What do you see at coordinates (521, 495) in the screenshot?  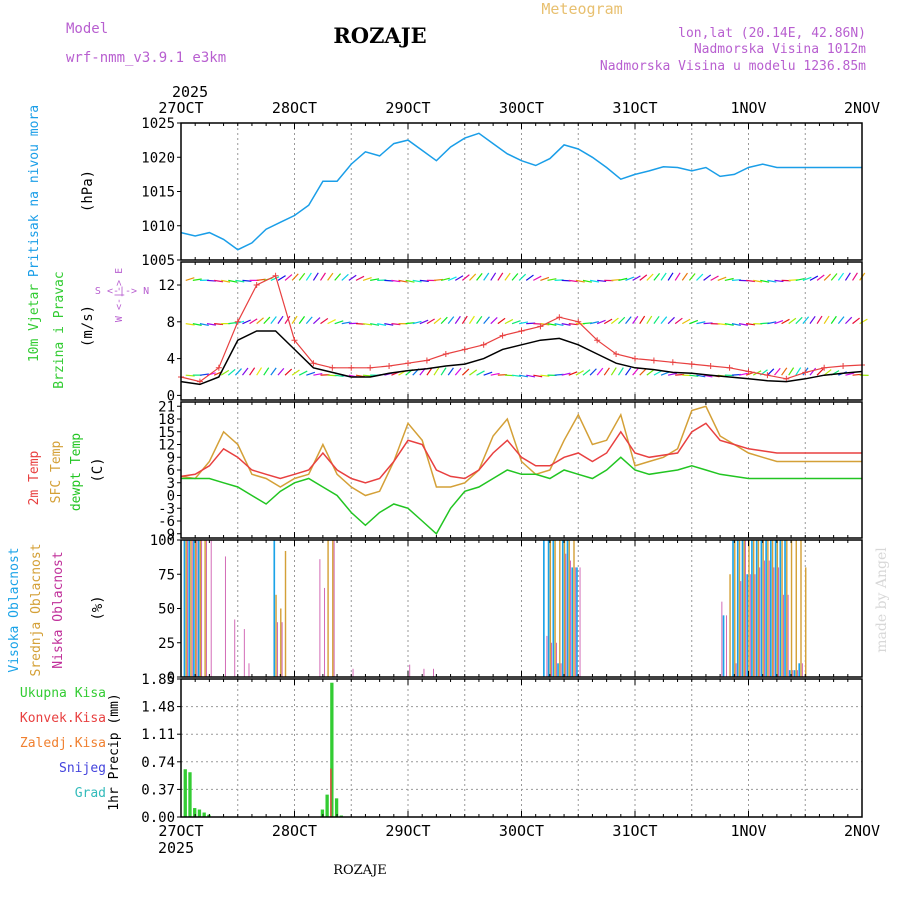 I see `dewpt-line` at bounding box center [521, 495].